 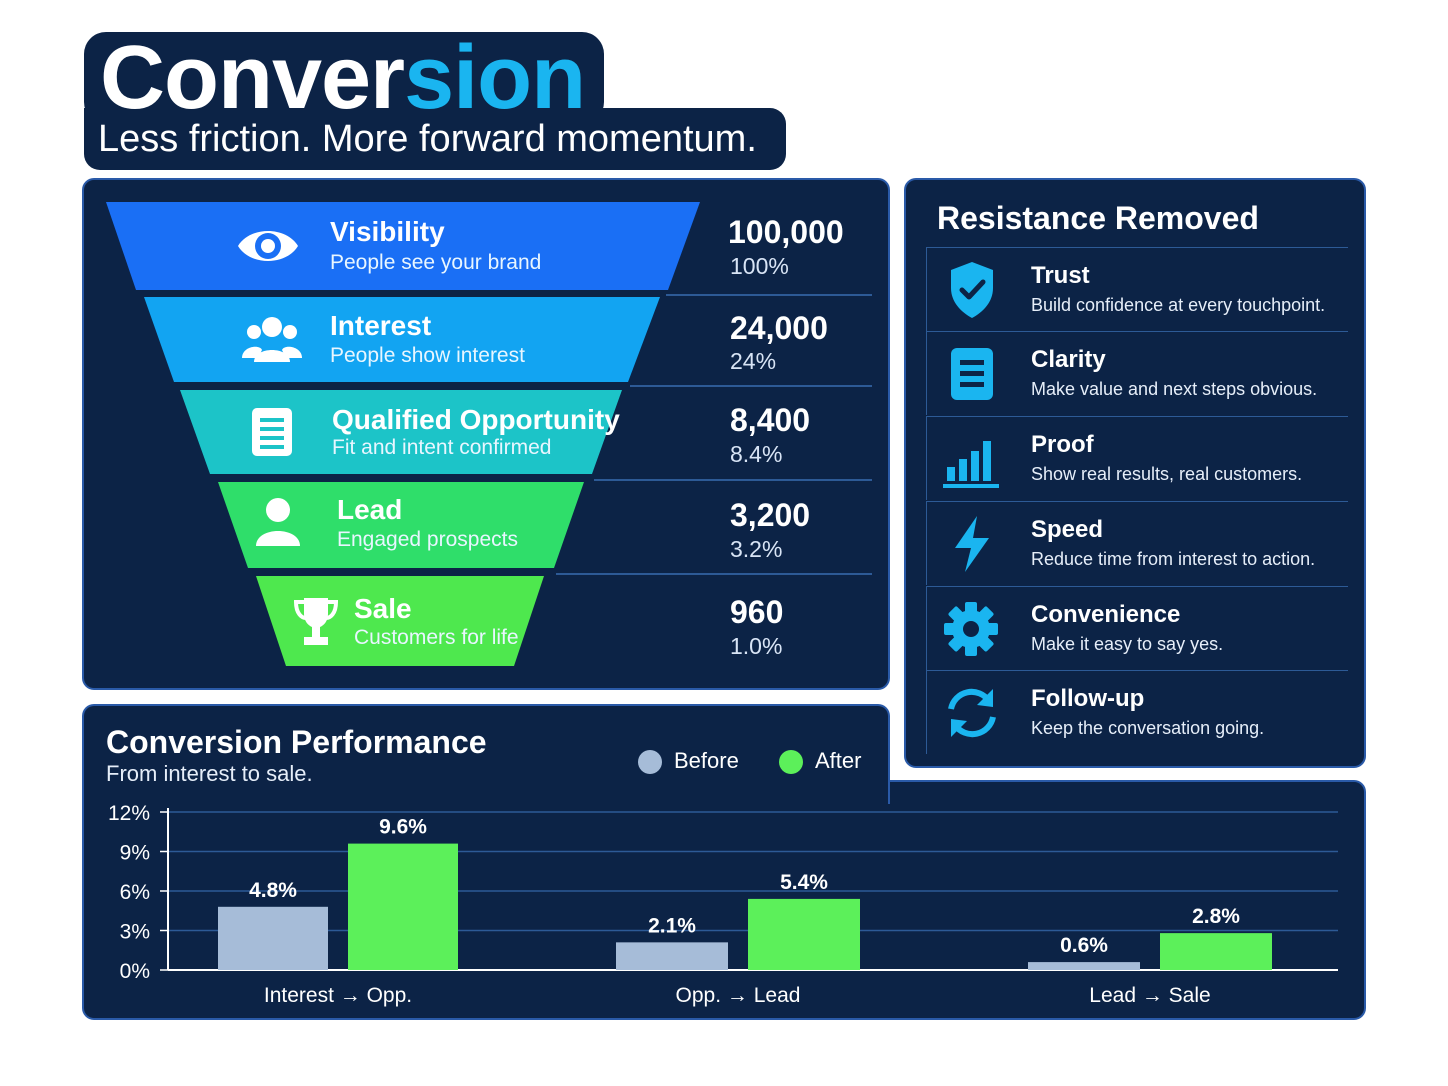 What do you see at coordinates (1098, 218) in the screenshot?
I see `resistance-title: Resistance Removed` at bounding box center [1098, 218].